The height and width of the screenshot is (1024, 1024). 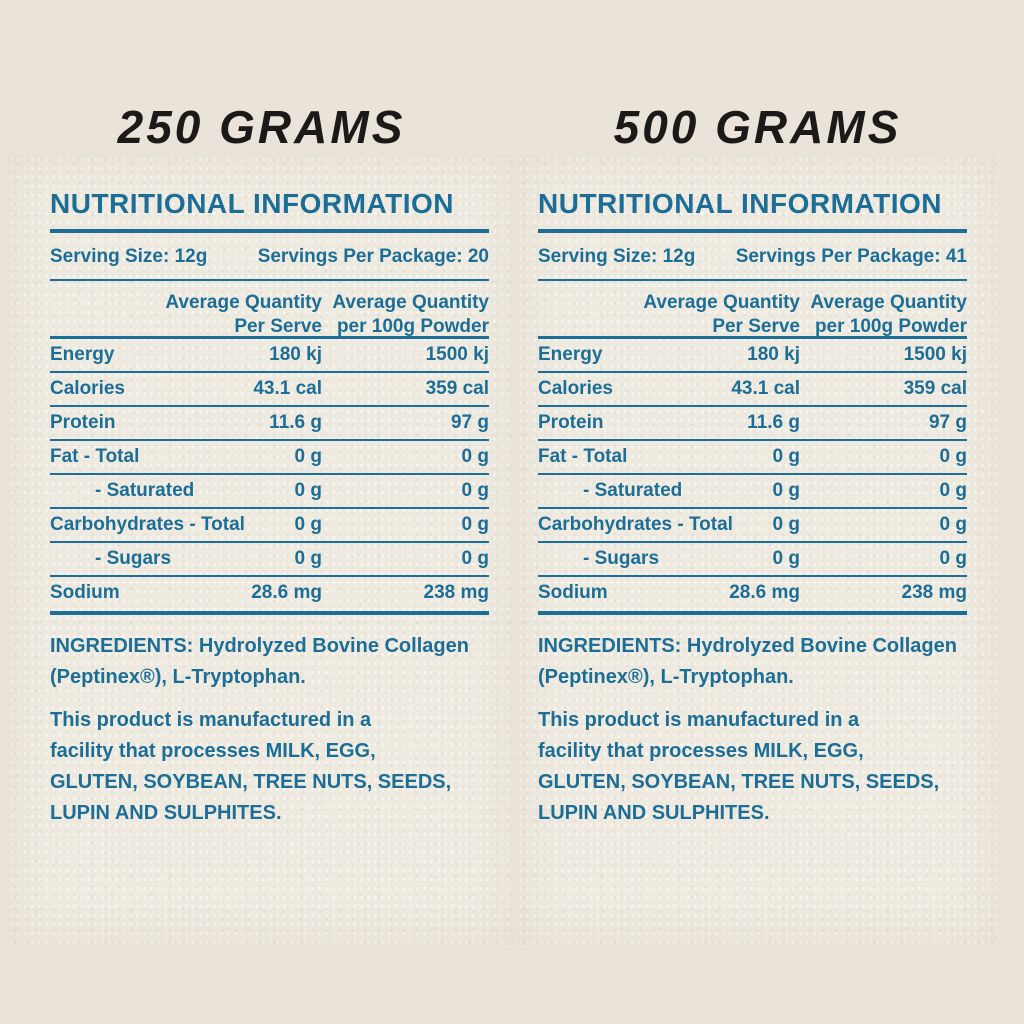 What do you see at coordinates (373, 256) in the screenshot?
I see `servings-per-package: Servings Per Package: 20` at bounding box center [373, 256].